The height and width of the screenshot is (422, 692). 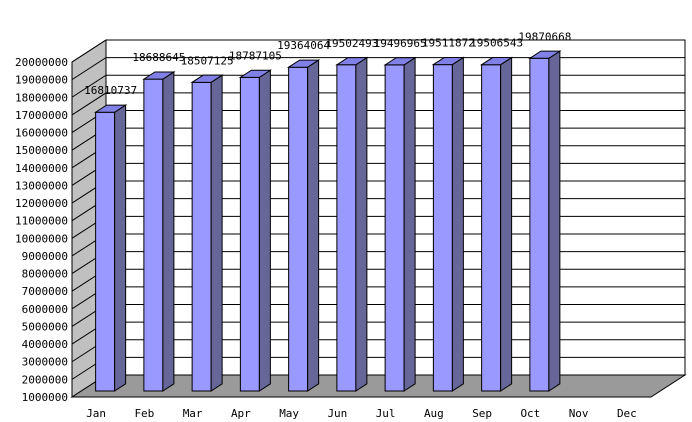 I want to click on bar-jan, so click(x=110, y=248).